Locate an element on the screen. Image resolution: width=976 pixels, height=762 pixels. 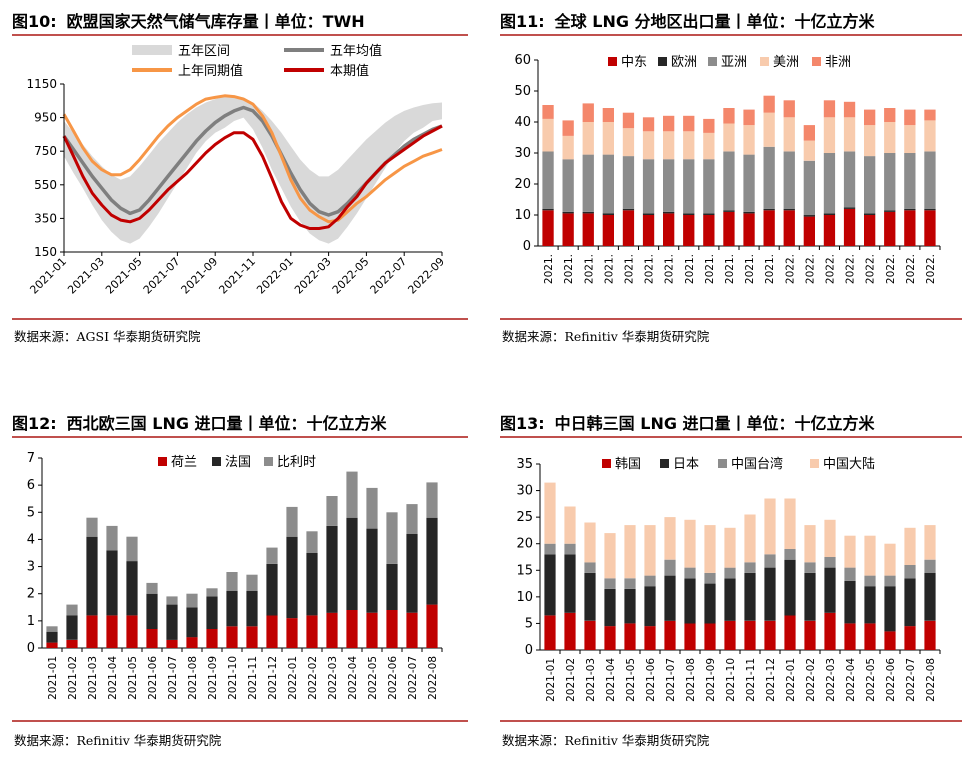
panel-title: 图13: 中日韩三国 LNG 进口量丨单位：十亿立方米 is located at coordinates (687, 422).